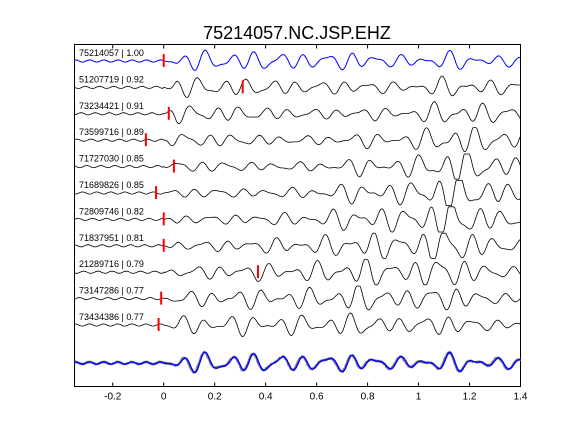 Image resolution: width=576 pixels, height=432 pixels. Describe the element at coordinates (368, 397) in the screenshot. I see `x-tick-label: 0.8` at that location.